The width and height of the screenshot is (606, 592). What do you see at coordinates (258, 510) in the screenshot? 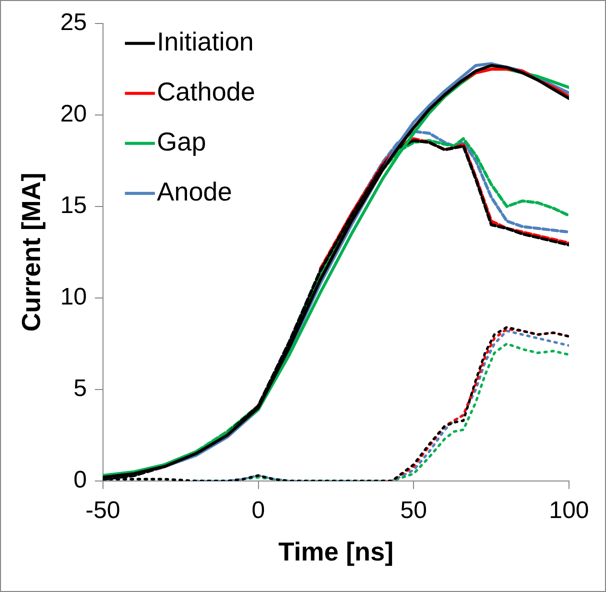
I see `x-tick-label: 0` at bounding box center [258, 510].